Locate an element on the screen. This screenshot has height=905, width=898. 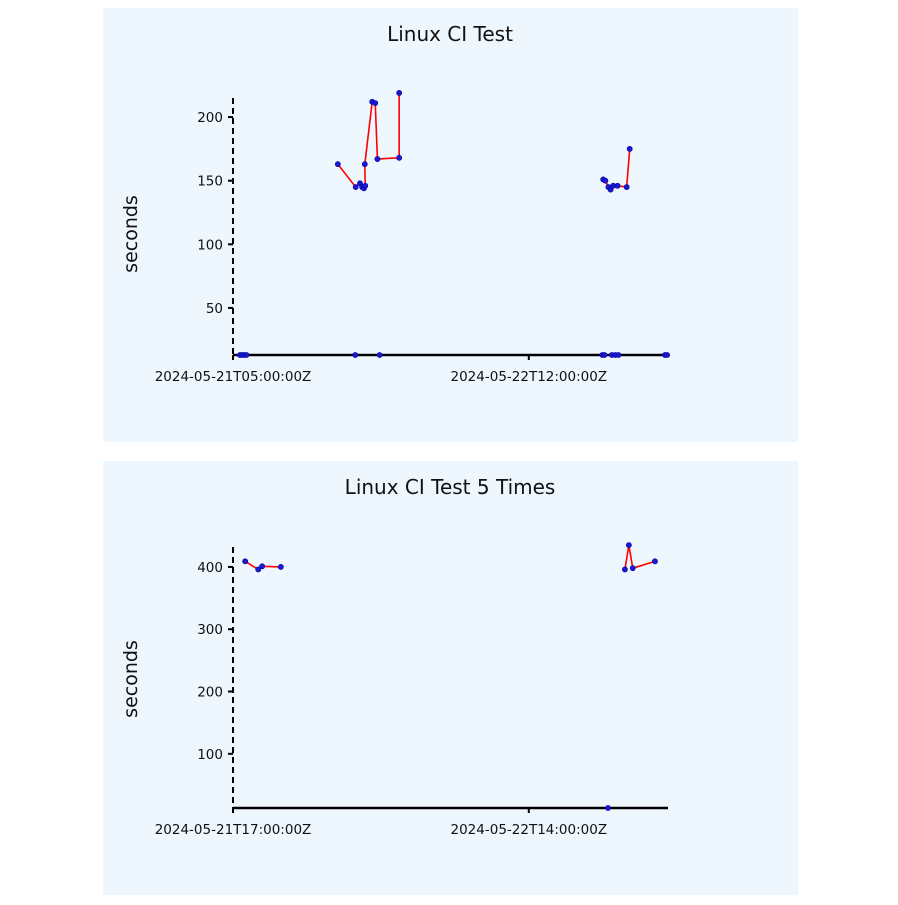
chart-title: Linux CI Test is located at coordinates (450, 34).